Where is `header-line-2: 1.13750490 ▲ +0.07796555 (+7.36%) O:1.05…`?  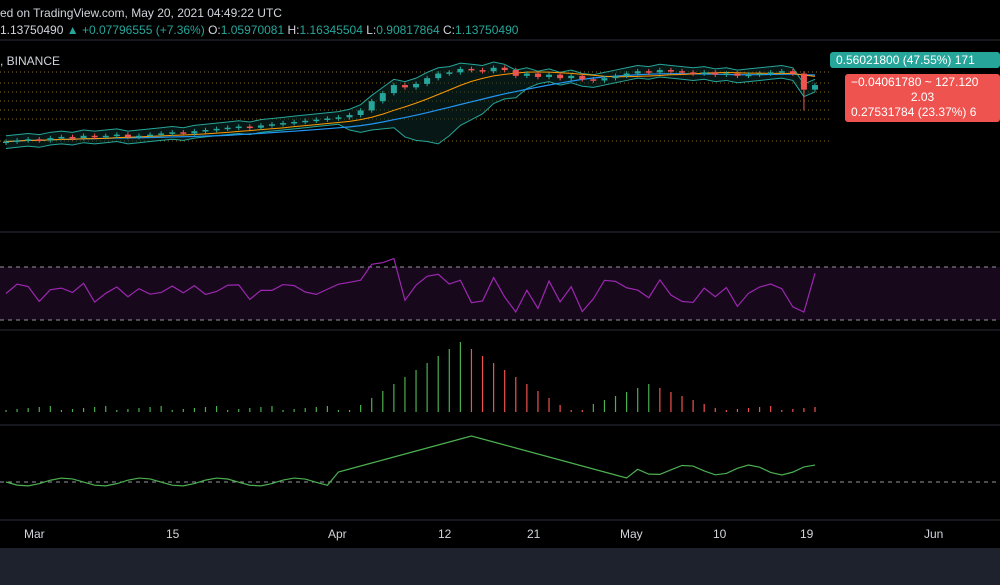 header-line-2: 1.13750490 ▲ +0.07796555 (+7.36%) O:1.05… is located at coordinates (259, 30).